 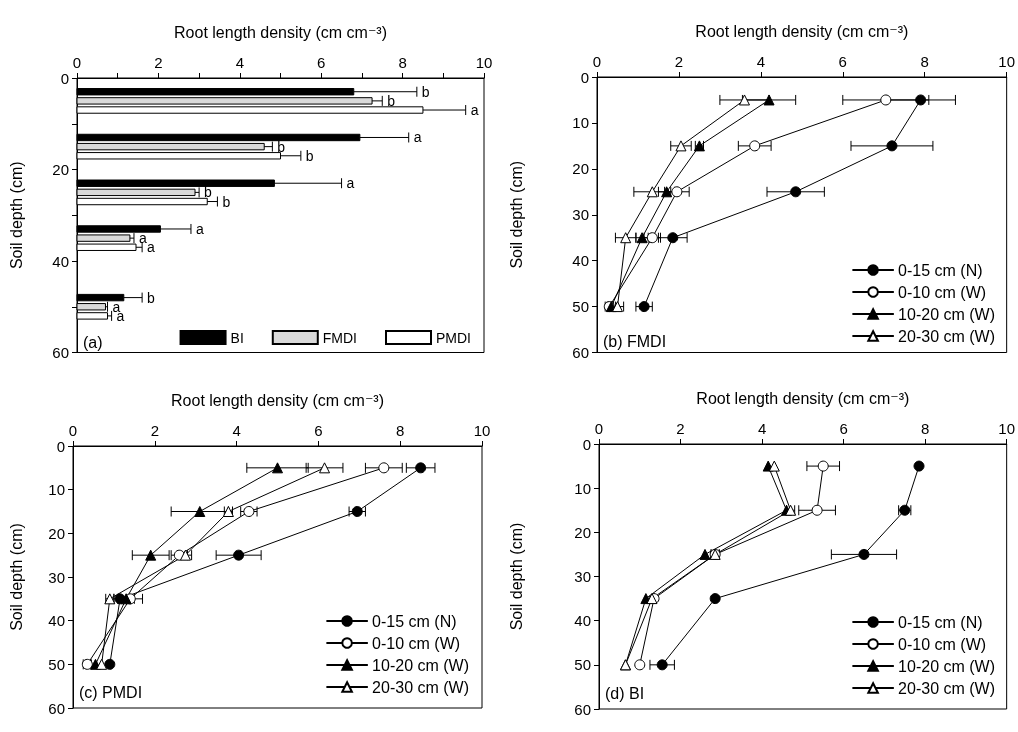 What do you see at coordinates (237, 337) in the screenshot?
I see `legend-label: BI` at bounding box center [237, 337].